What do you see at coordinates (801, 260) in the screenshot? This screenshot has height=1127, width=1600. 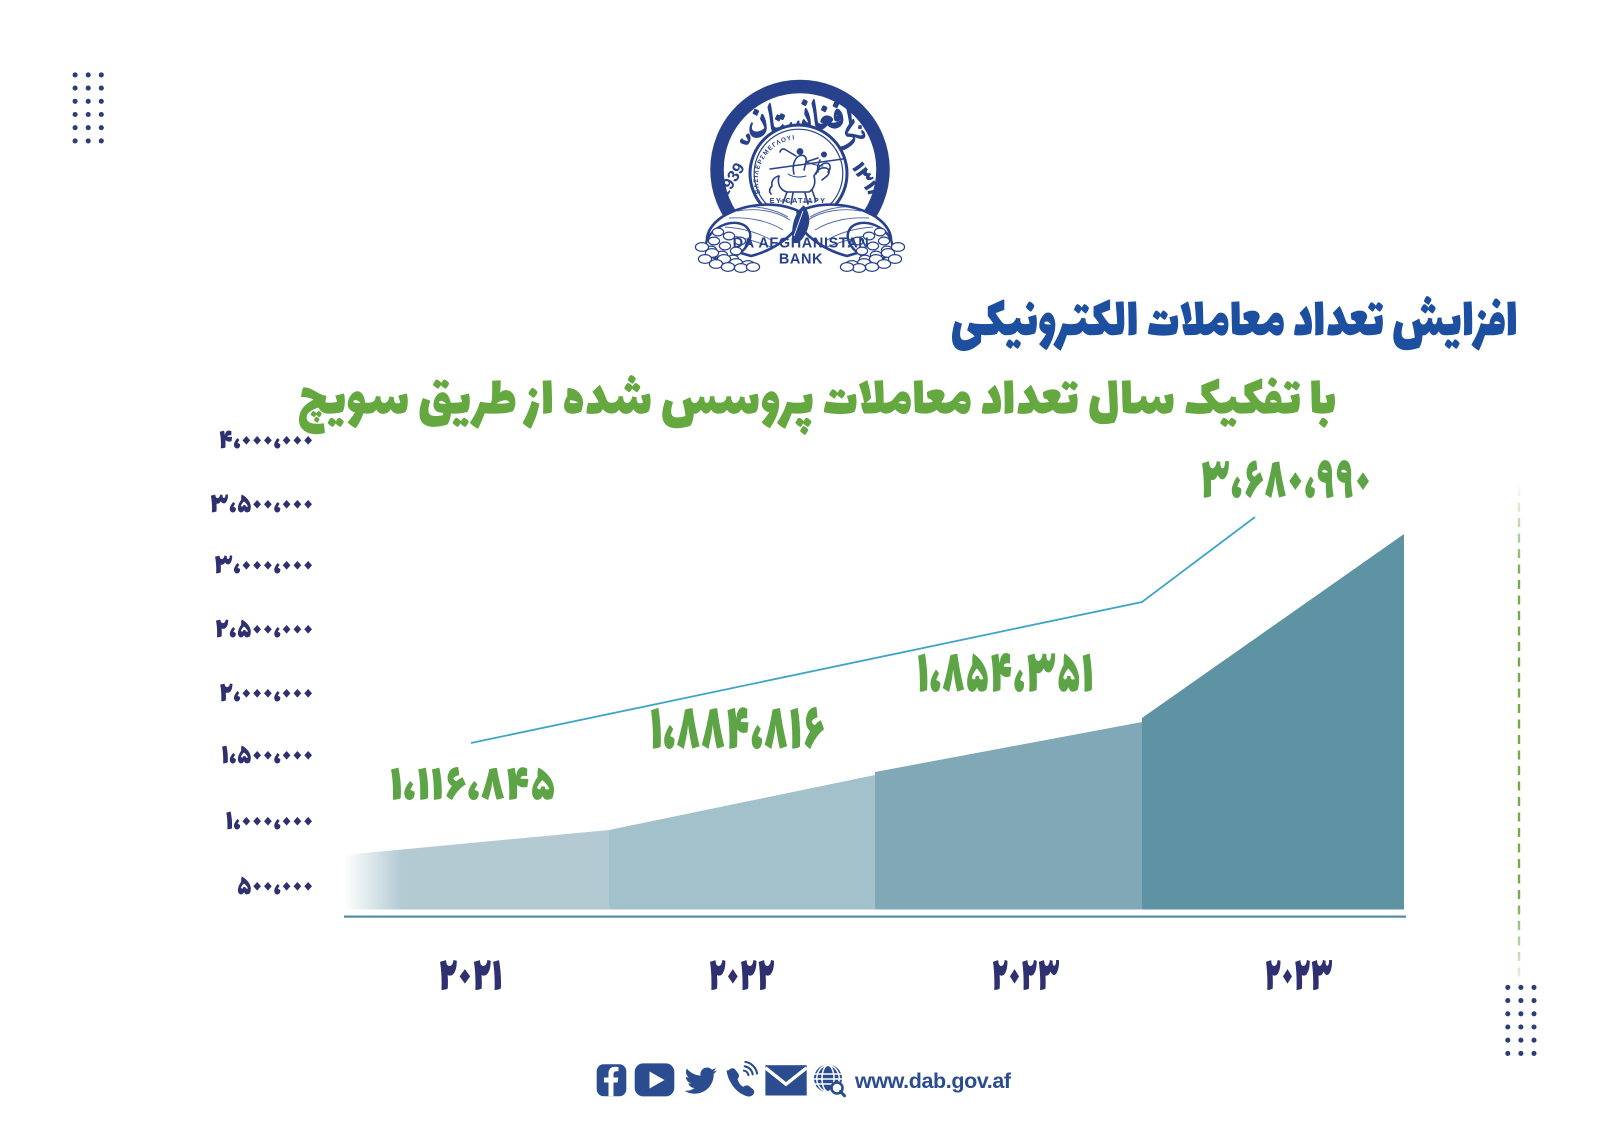 I see `svg-text: BANK` at bounding box center [801, 260].